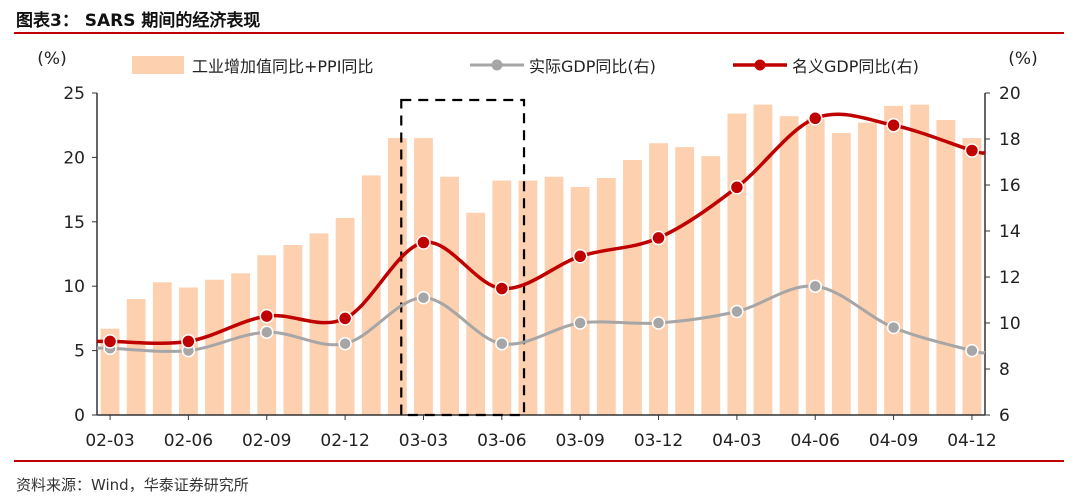 The image size is (1080, 499). Describe the element at coordinates (971, 441) in the screenshot. I see `x-tick-label: 04-12` at that location.